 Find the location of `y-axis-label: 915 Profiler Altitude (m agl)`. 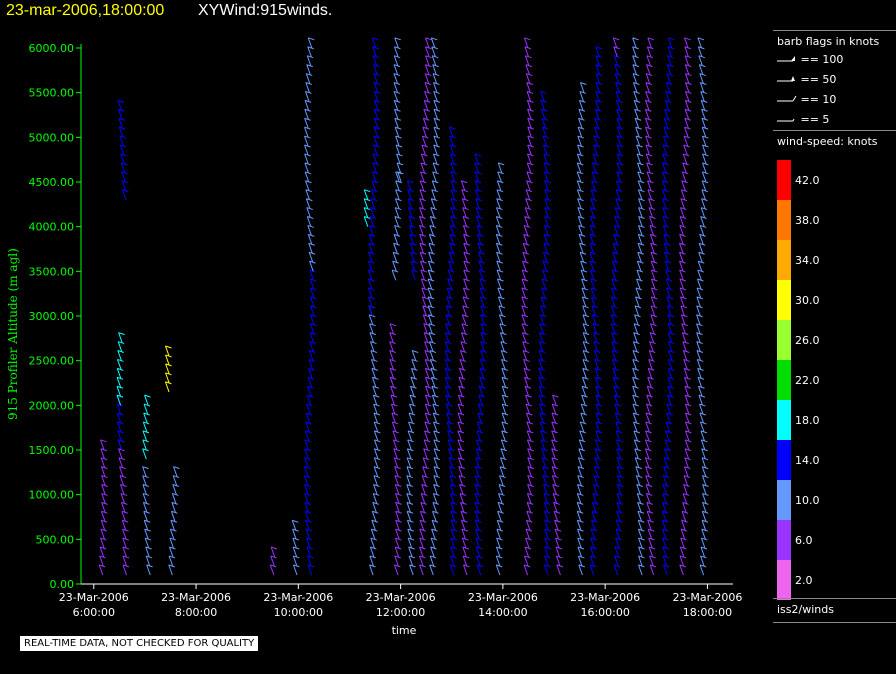

y-axis-label: 915 Profiler Altitude (m agl) is located at coordinates (13, 334).